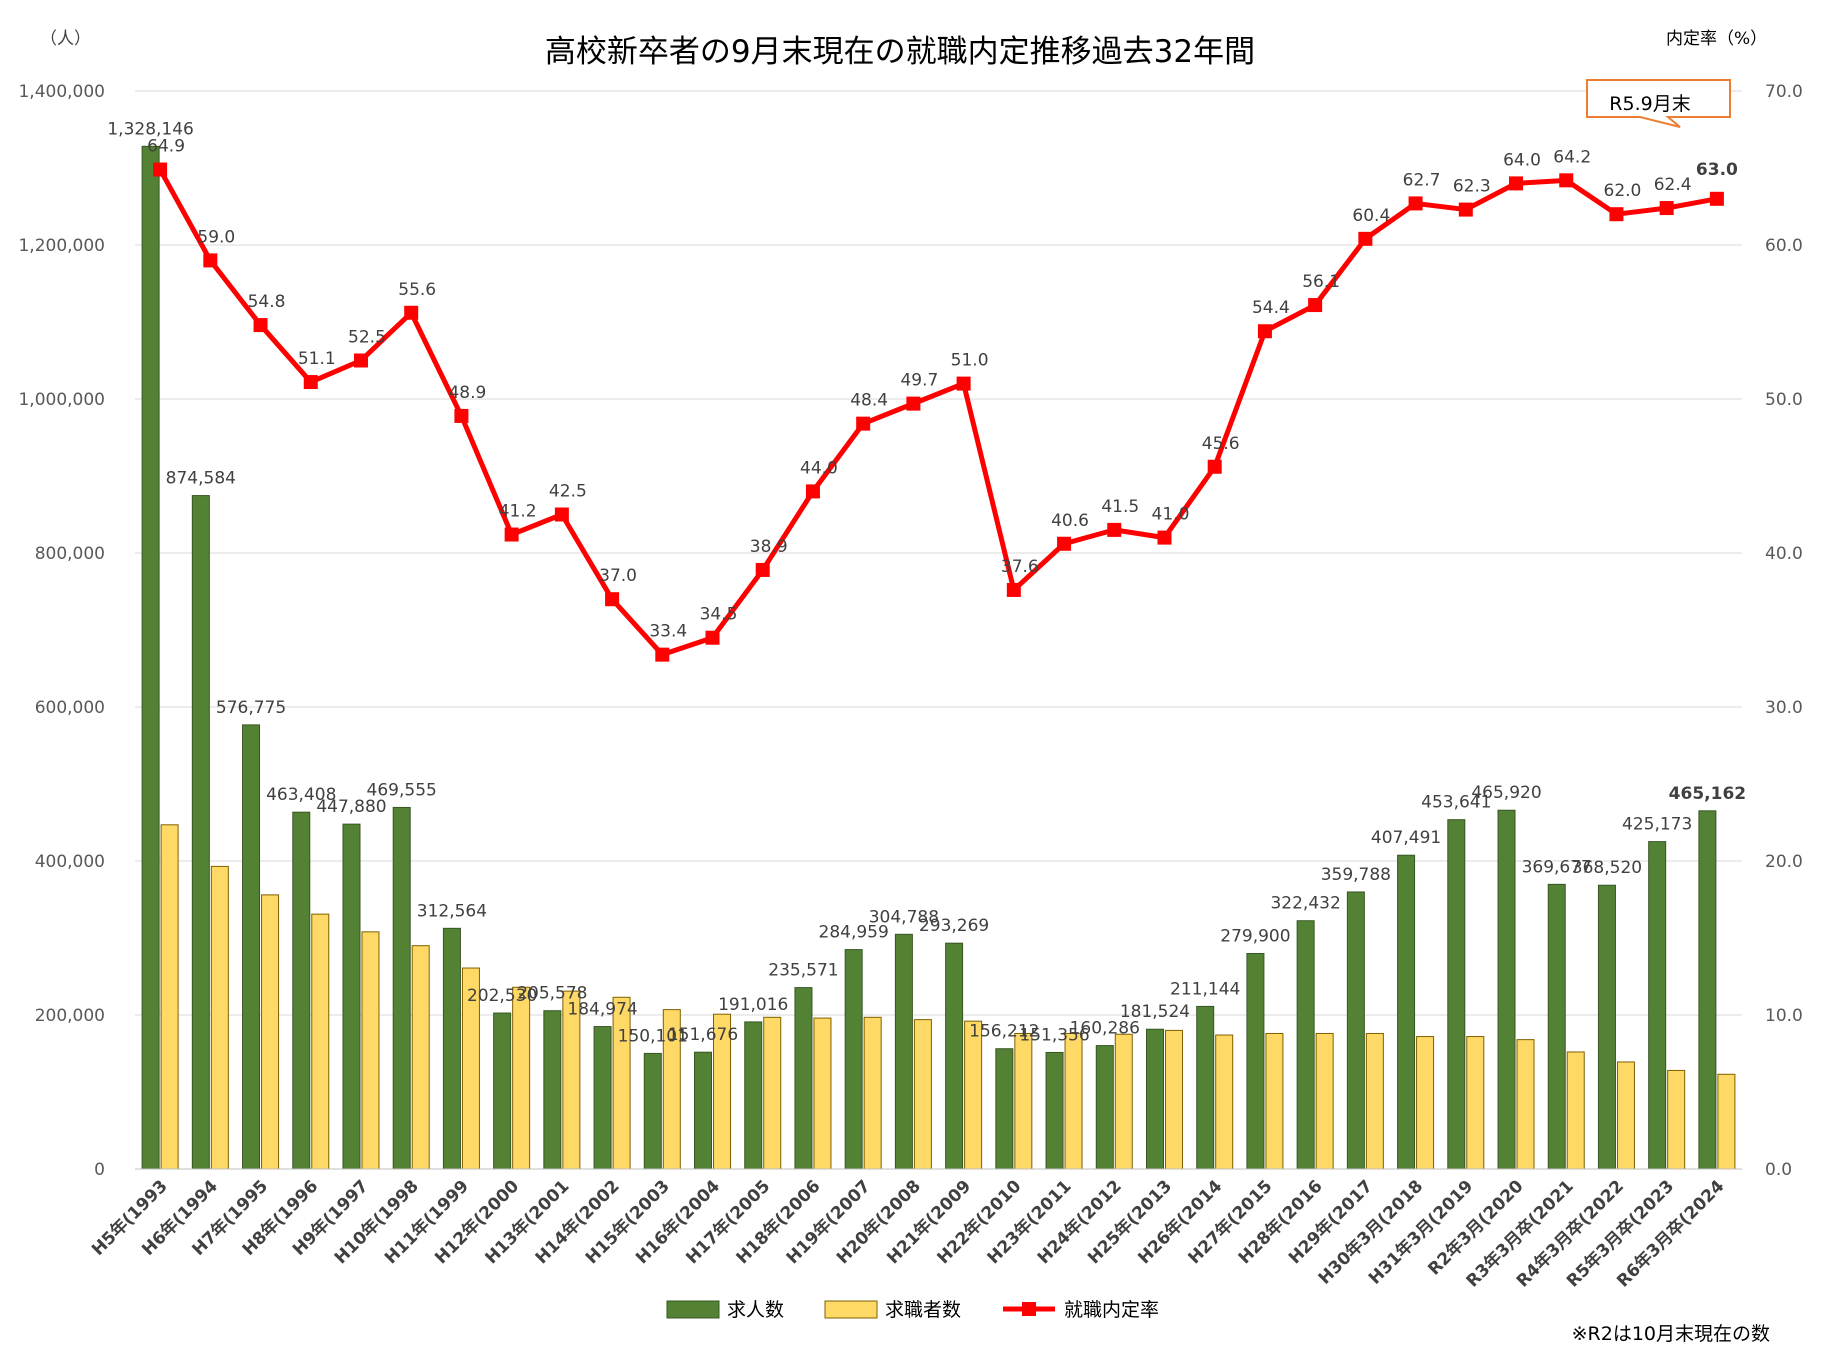 The image size is (1845, 1359). What do you see at coordinates (1105, 1029) in the screenshot?
I see `bar-value-label: 160,286` at bounding box center [1105, 1029].